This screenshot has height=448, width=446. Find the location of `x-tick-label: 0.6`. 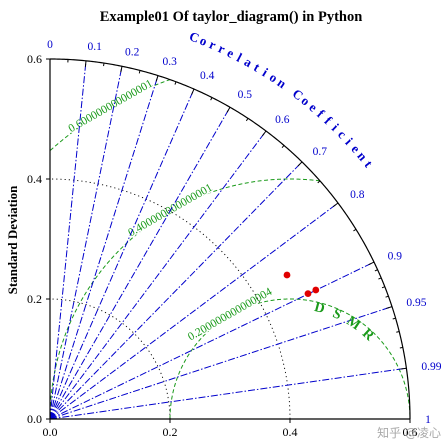

x-tick-label: 0.6 is located at coordinates (410, 432).